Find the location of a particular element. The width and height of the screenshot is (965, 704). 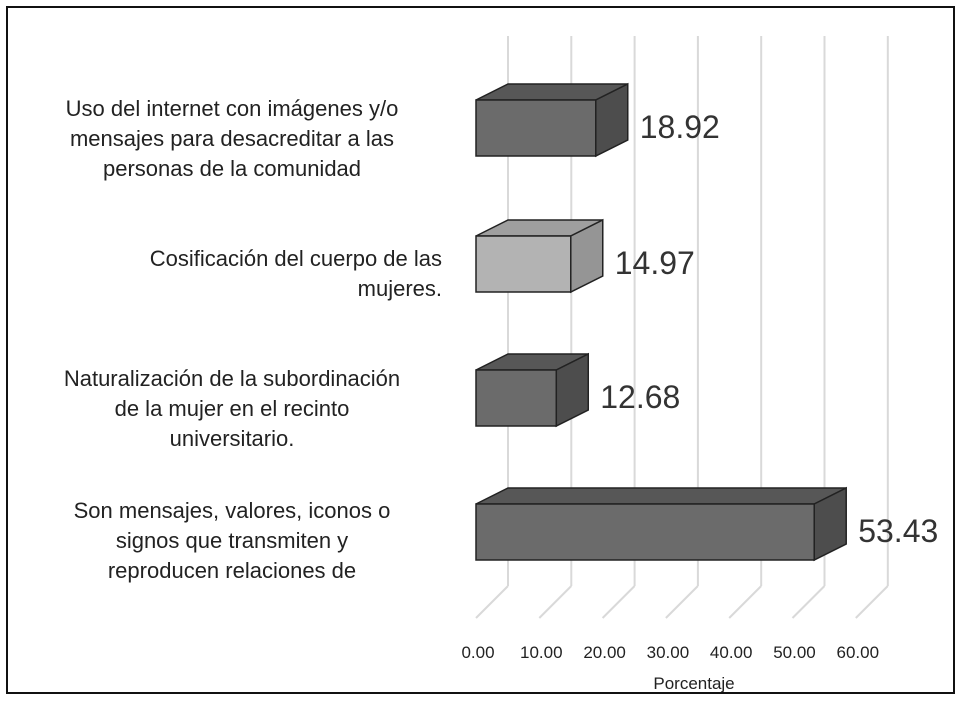

tick-labels: 0.00 10.00 20.00 30.00 40.00 50.00 60.00 is located at coordinates (670, 652).